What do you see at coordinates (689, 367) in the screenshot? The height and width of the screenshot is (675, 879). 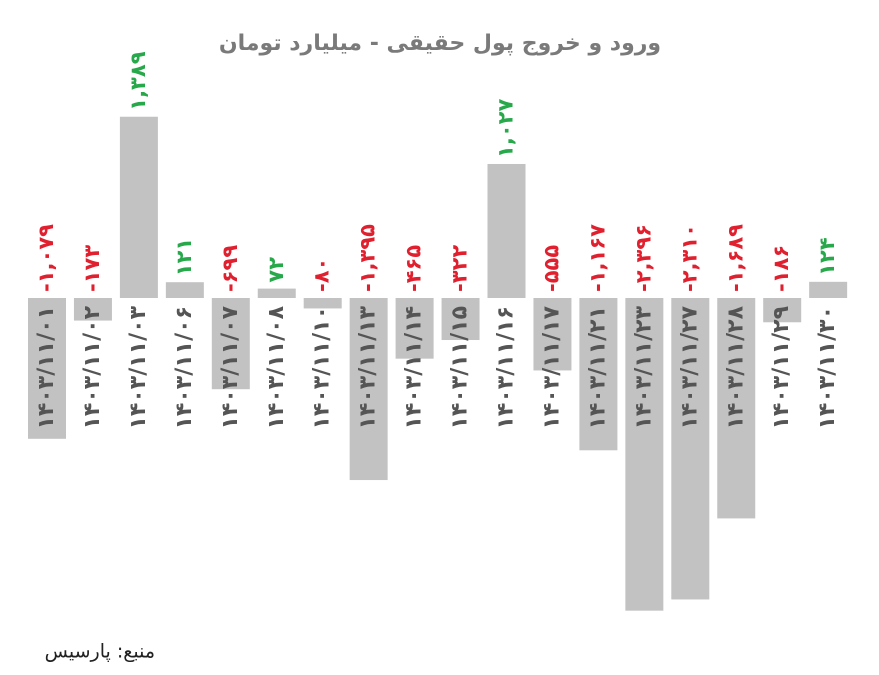 I see `x-tick-label: ۱۴۰۳/۱۱/۲۷` at bounding box center [689, 367].